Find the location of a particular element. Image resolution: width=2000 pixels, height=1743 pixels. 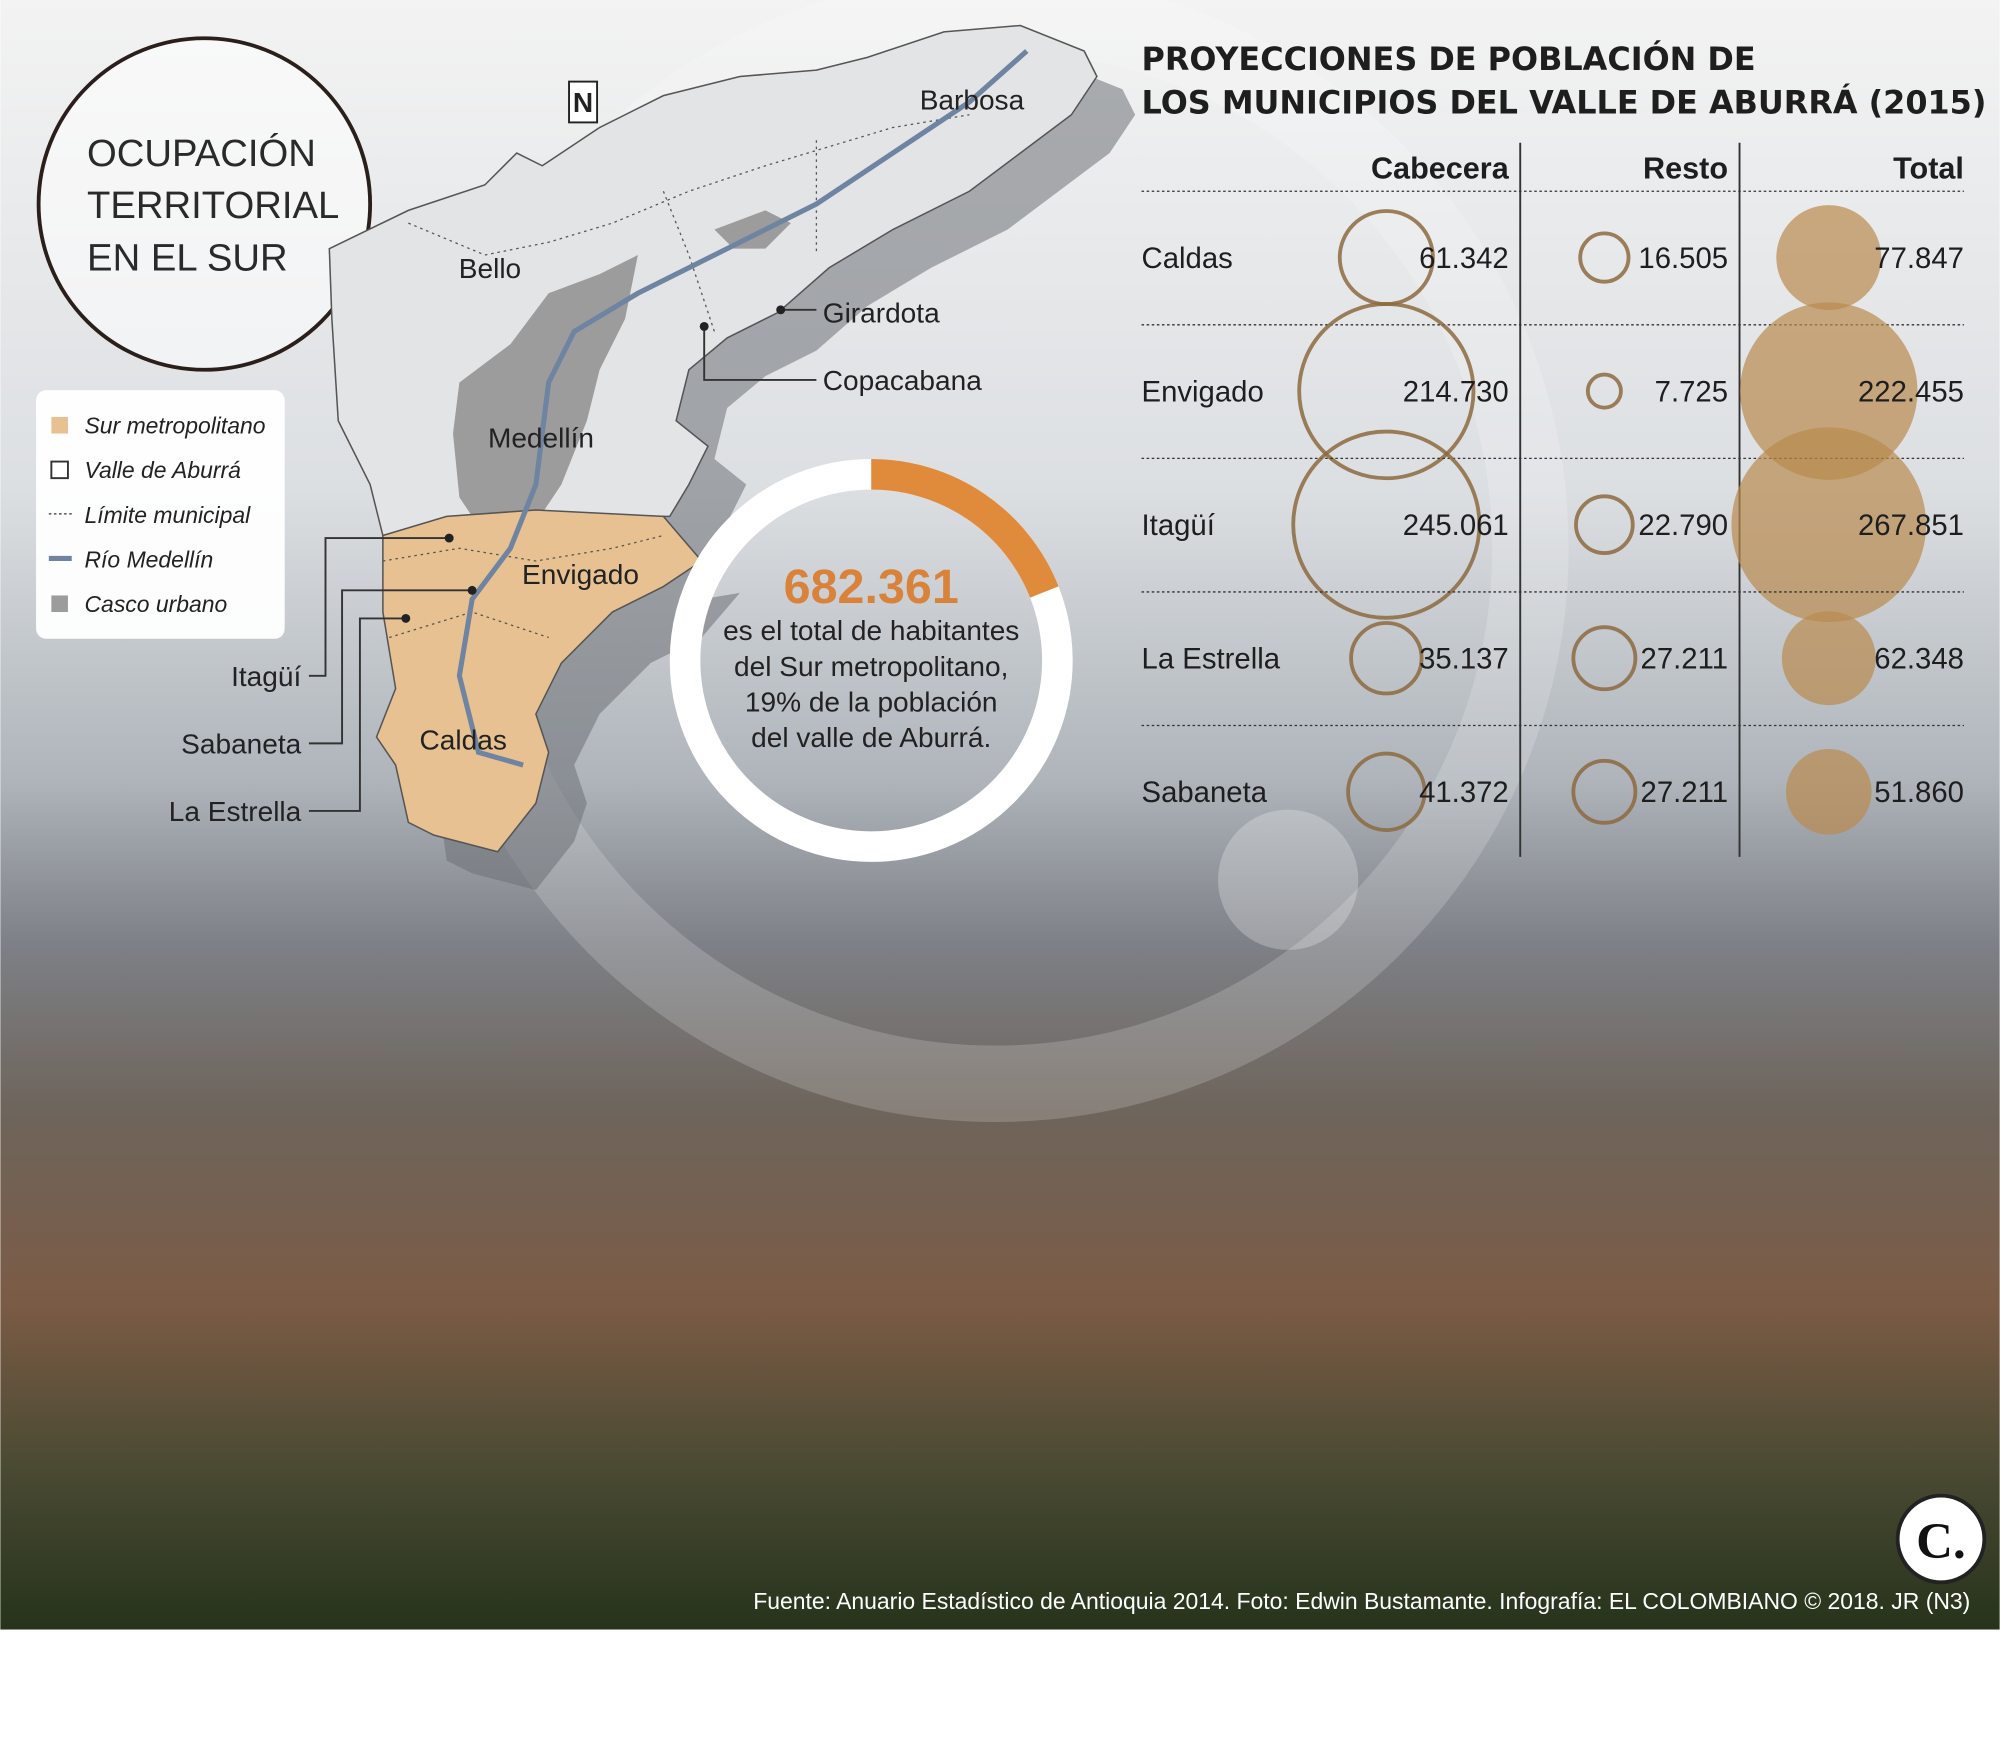

legend-label: Casco urbano is located at coordinates (156, 604).